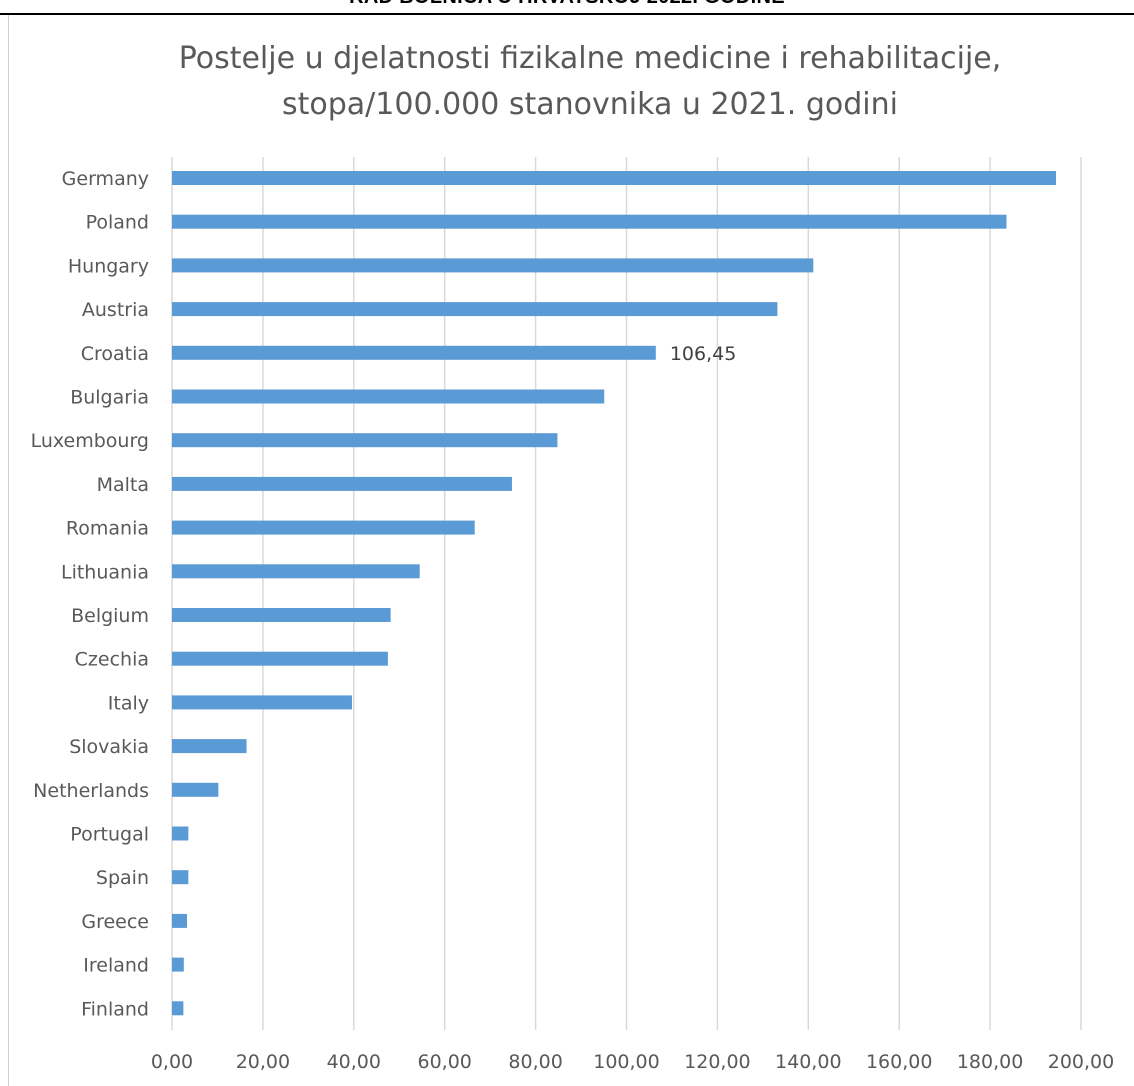 The image size is (1134, 1086). Describe the element at coordinates (535, 1062) in the screenshot. I see `x-tick-label: 80,00` at that location.